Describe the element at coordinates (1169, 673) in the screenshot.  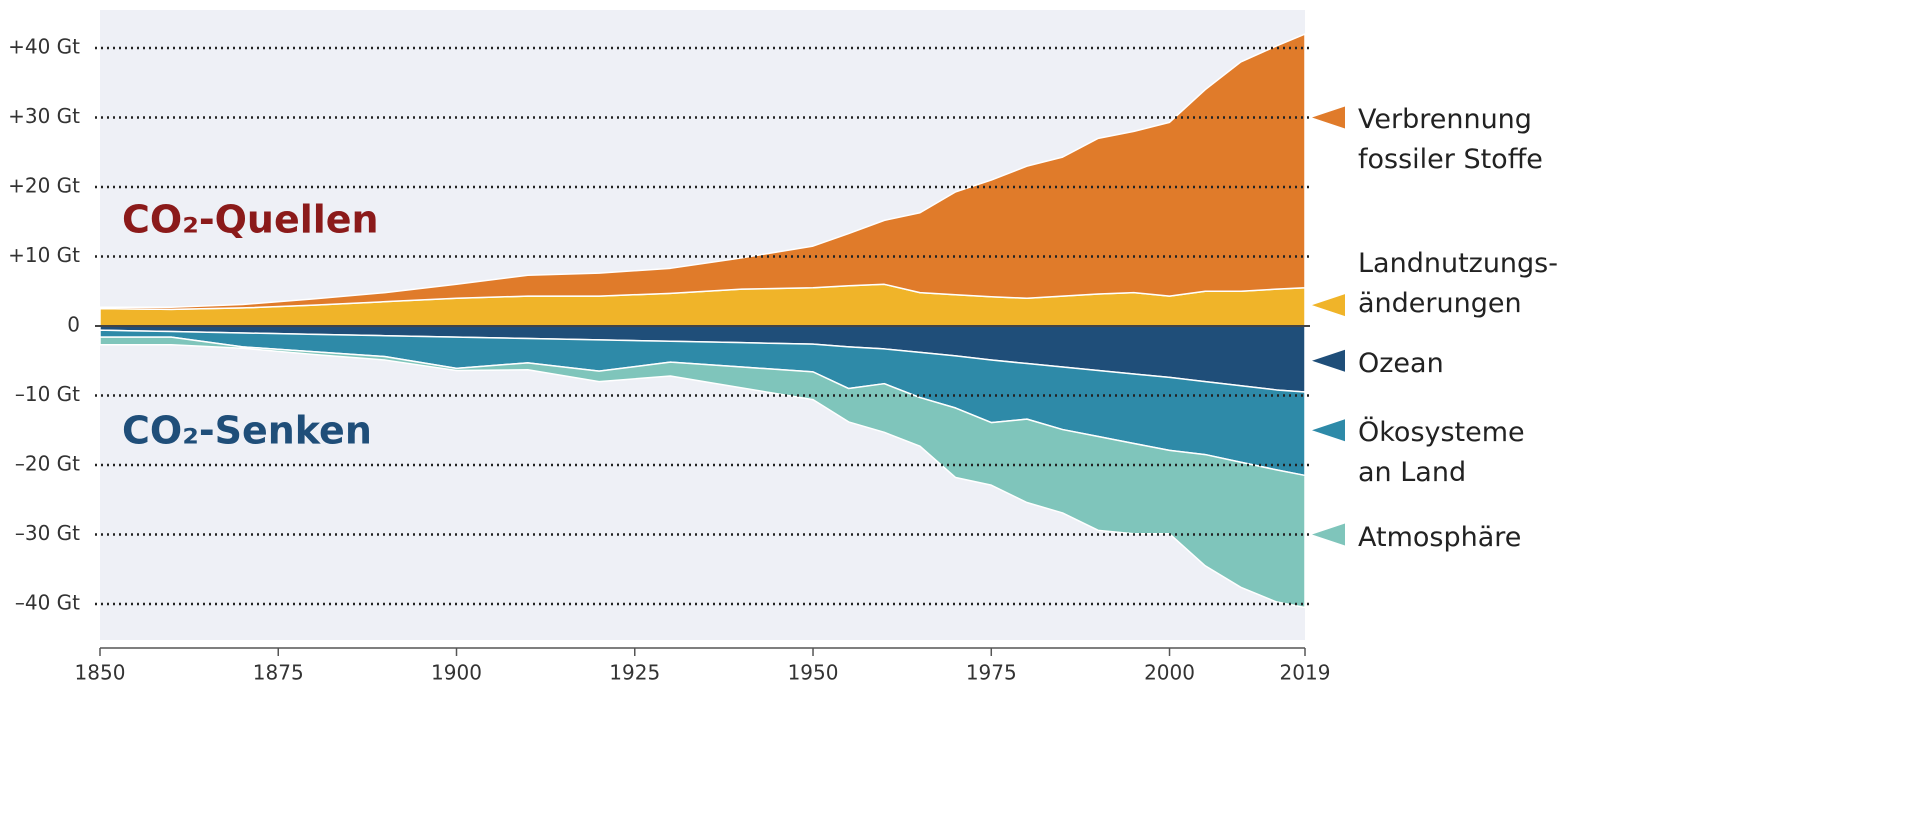
I see `x-tick-label: 2000` at that location.